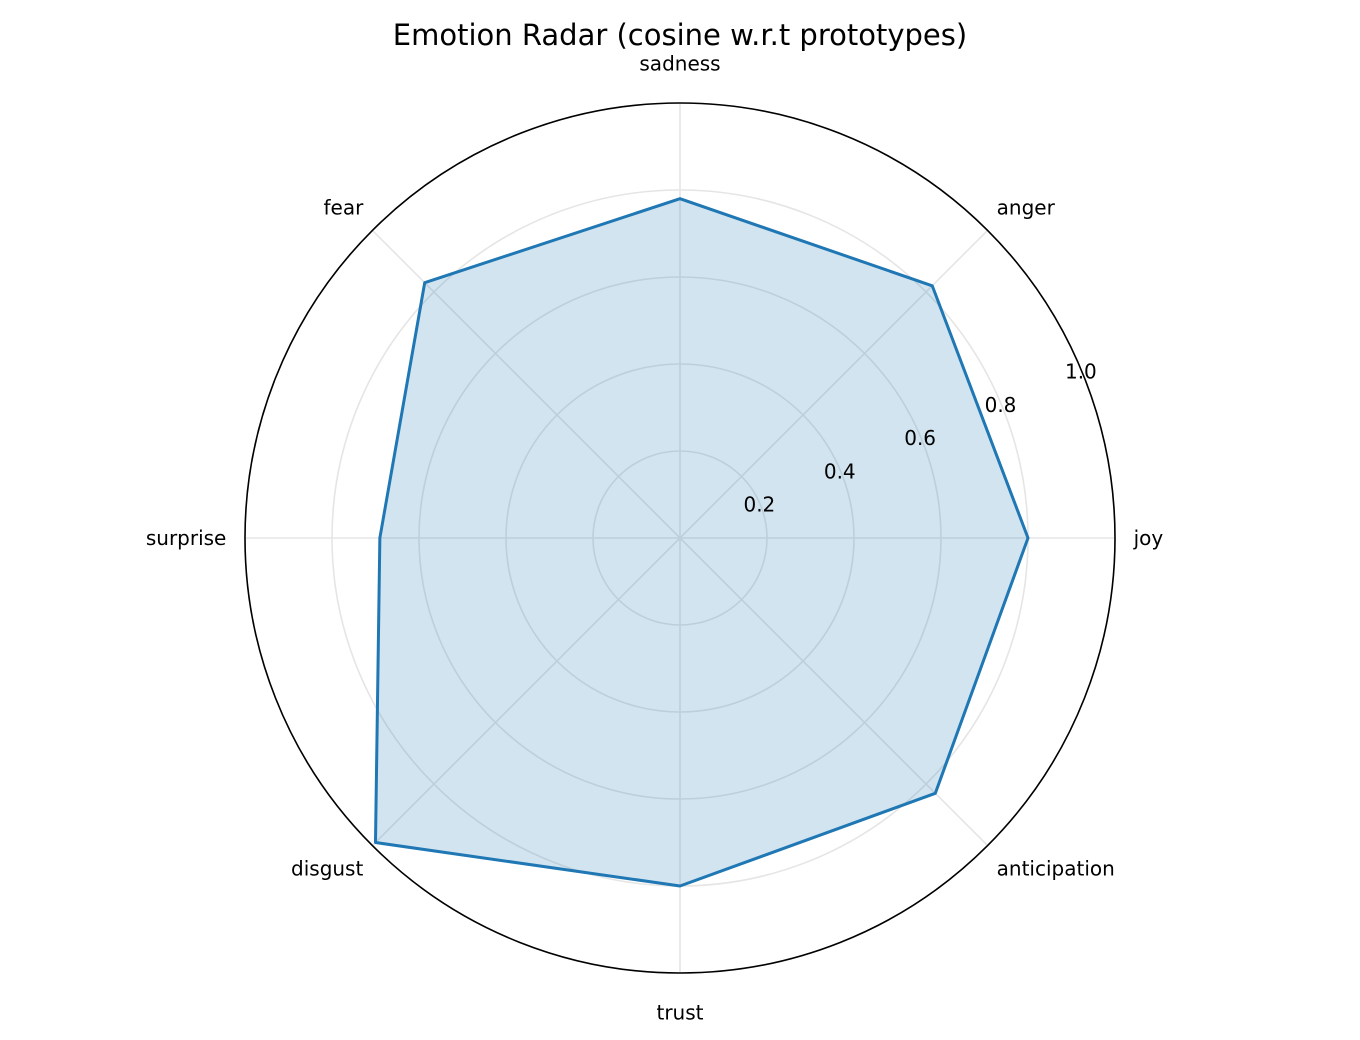 The image size is (1360, 1040). I want to click on axis-label-surprise: surprise, so click(186, 538).